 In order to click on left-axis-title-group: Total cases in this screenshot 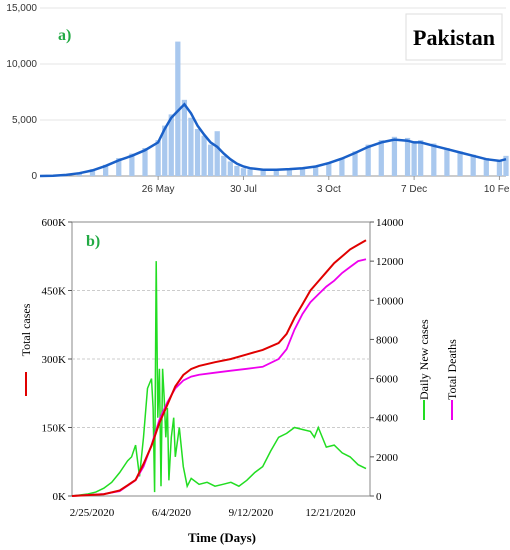, I will do `click(26, 329)`.